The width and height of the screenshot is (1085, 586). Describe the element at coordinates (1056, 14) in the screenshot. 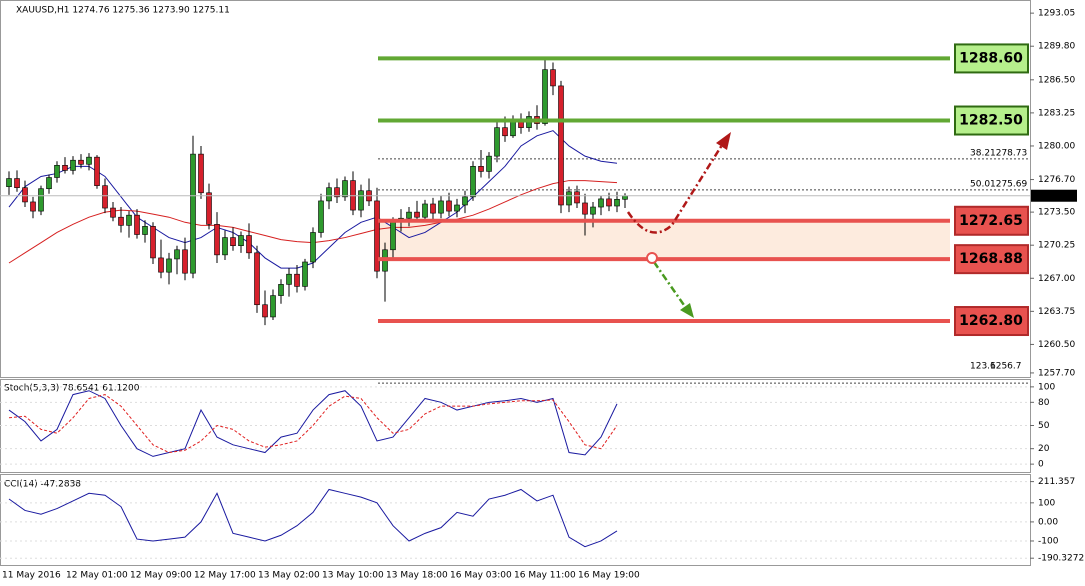

I see `y-tick-label: 1293.05` at that location.